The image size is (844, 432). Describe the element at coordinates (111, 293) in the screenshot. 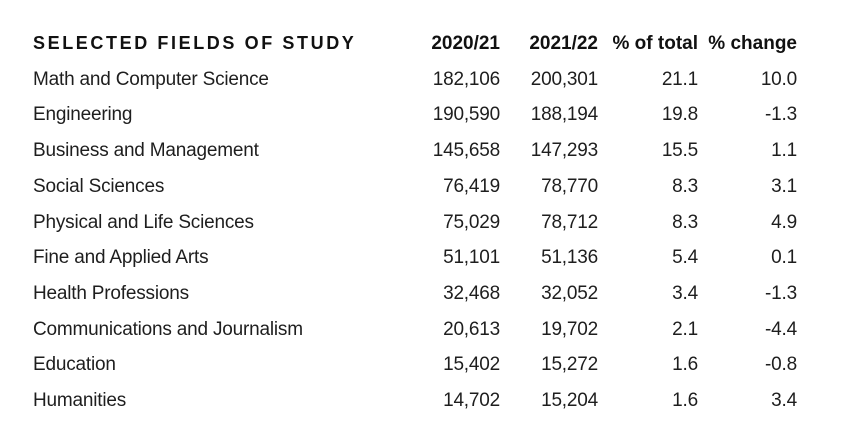

I see `field-label: Health Professions` at that location.